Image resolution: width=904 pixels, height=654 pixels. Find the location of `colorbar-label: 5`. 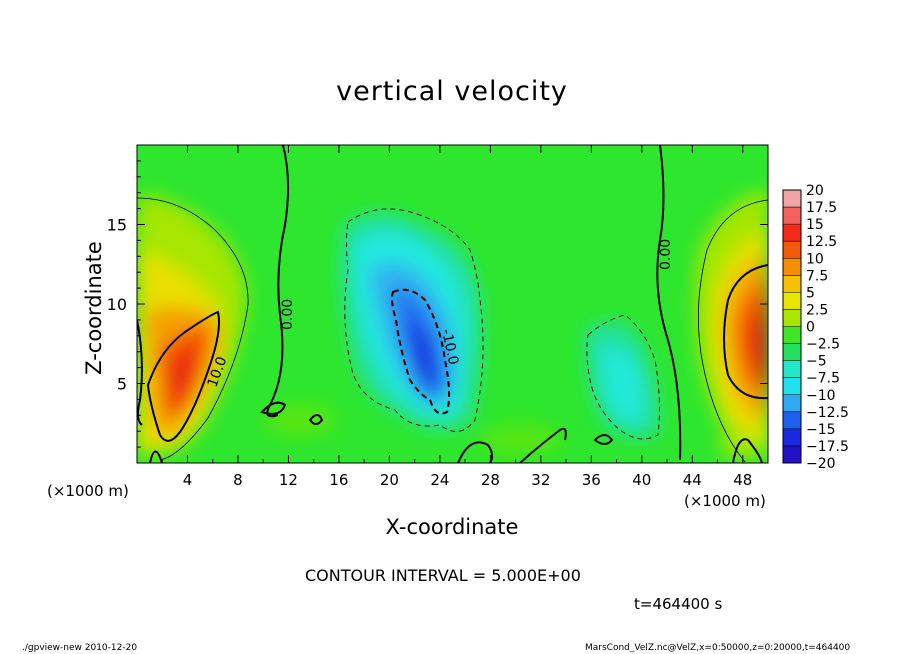

colorbar-label: 5 is located at coordinates (810, 293).